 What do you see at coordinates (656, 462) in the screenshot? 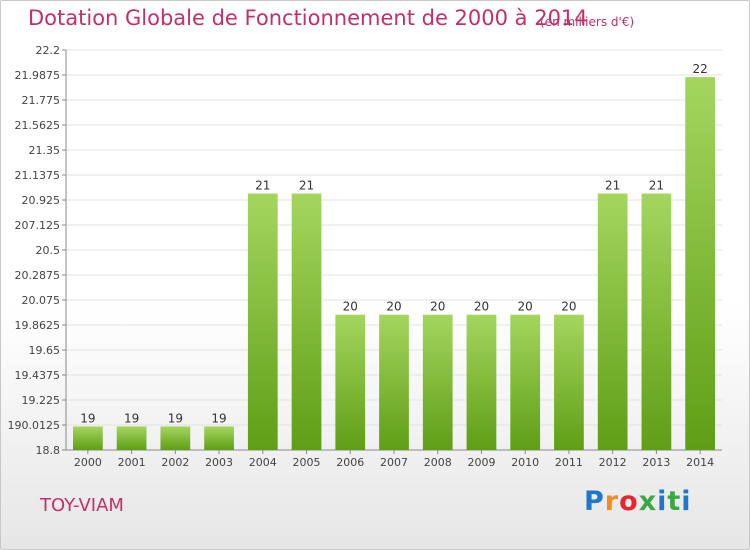
I see `x-tick-label: 2013` at bounding box center [656, 462].